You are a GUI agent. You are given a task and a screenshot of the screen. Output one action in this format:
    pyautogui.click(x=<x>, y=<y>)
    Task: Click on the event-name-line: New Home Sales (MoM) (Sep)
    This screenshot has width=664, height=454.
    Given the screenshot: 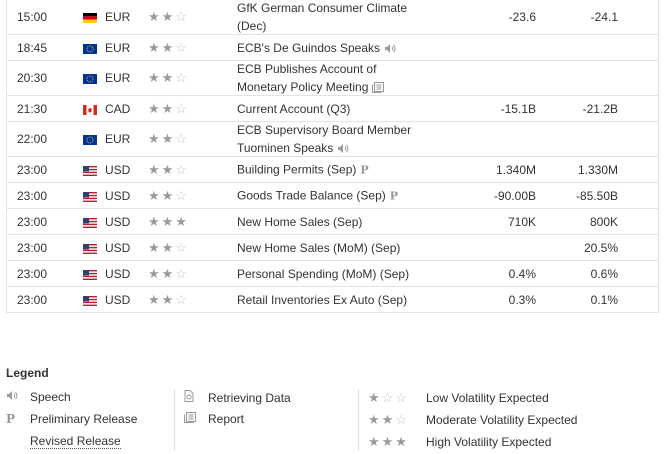 What is the action you would take?
    pyautogui.click(x=319, y=247)
    